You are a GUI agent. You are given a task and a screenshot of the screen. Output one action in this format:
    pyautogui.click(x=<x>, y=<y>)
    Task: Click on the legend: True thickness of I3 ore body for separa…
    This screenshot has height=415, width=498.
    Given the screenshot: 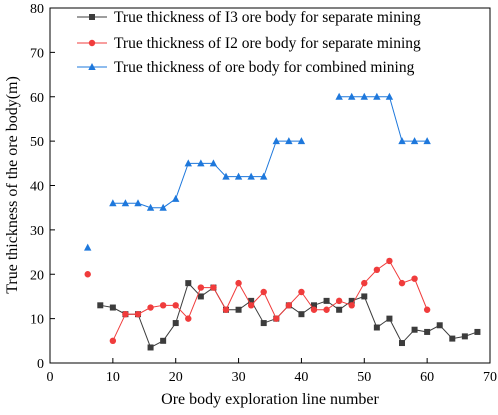 What is the action you would take?
    pyautogui.click(x=249, y=42)
    